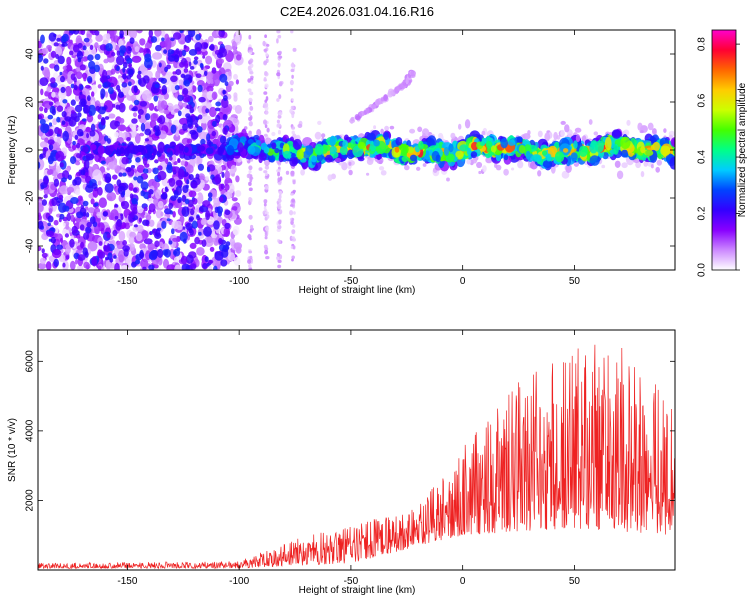 The height and width of the screenshot is (600, 750). I want to click on x-tick-label: -50, so click(351, 281).